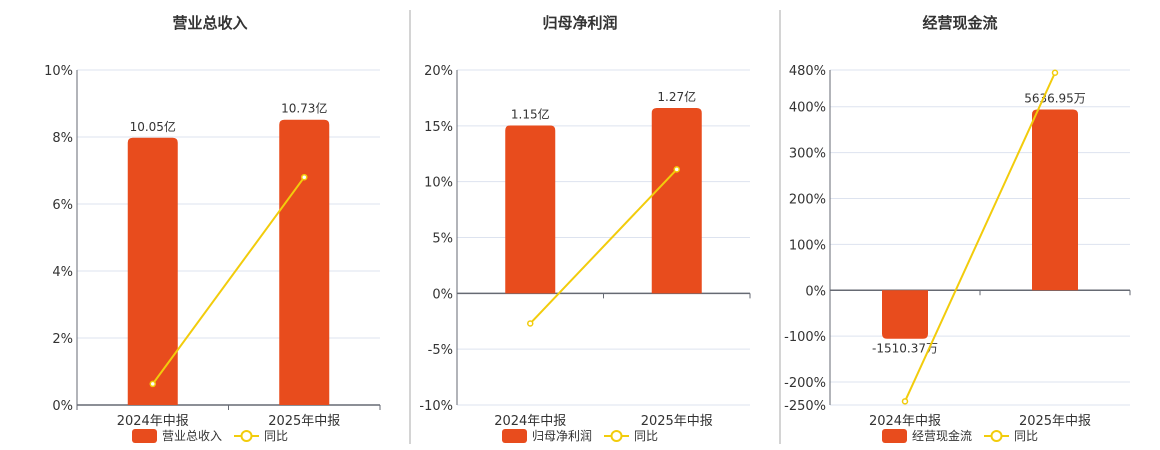 This screenshot has width=1160, height=450. What do you see at coordinates (192, 436) in the screenshot?
I see `legend-bar-label: 营业总收入` at bounding box center [192, 436].